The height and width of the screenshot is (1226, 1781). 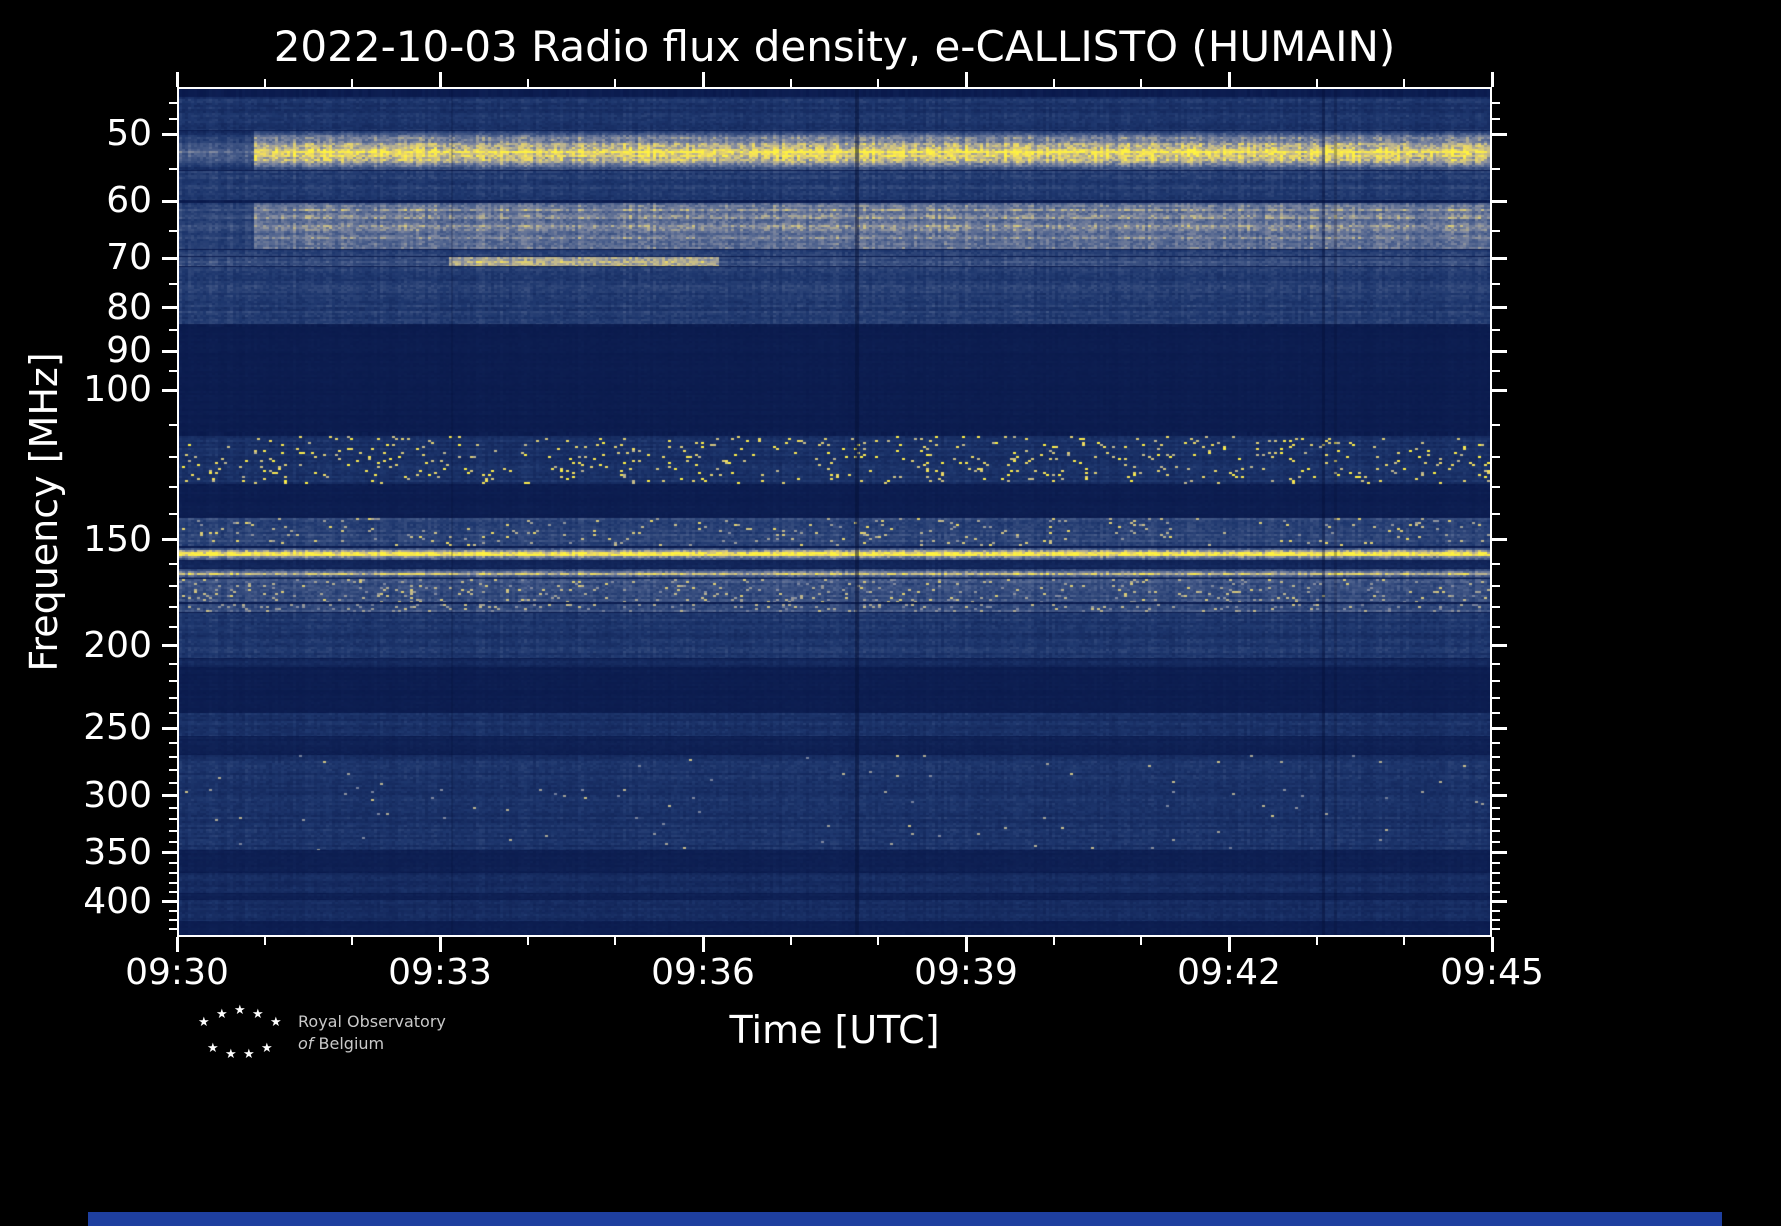 What do you see at coordinates (372, 1021) in the screenshot?
I see `logo-credit-line1: Royal Observatory` at bounding box center [372, 1021].